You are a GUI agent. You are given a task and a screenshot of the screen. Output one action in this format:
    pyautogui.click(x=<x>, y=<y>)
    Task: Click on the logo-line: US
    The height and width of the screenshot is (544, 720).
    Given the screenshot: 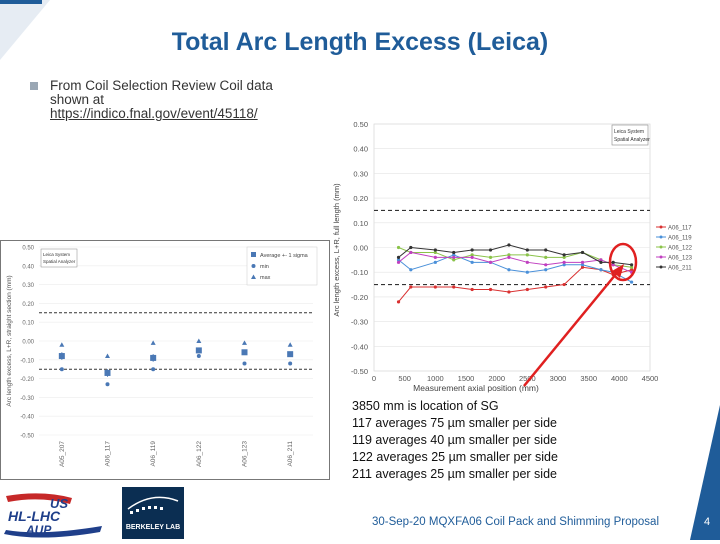 What is the action you would take?
    pyautogui.click(x=59, y=503)
    